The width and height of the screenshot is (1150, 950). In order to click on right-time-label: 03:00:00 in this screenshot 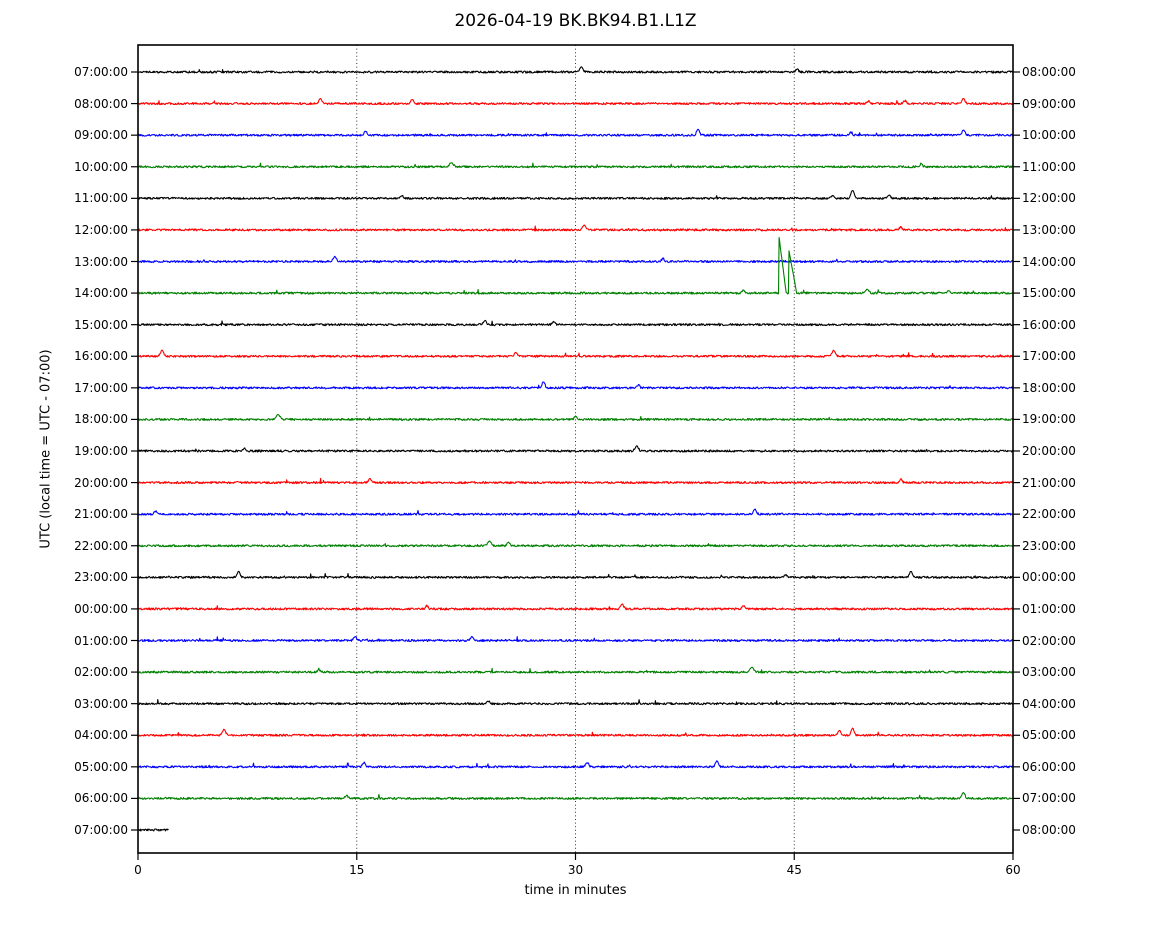, I will do `click(1049, 672)`.